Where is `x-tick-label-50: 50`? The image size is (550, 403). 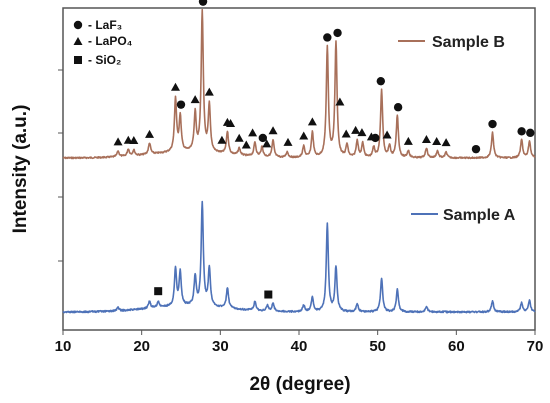 x-tick-label-50: 50 is located at coordinates (377, 346).